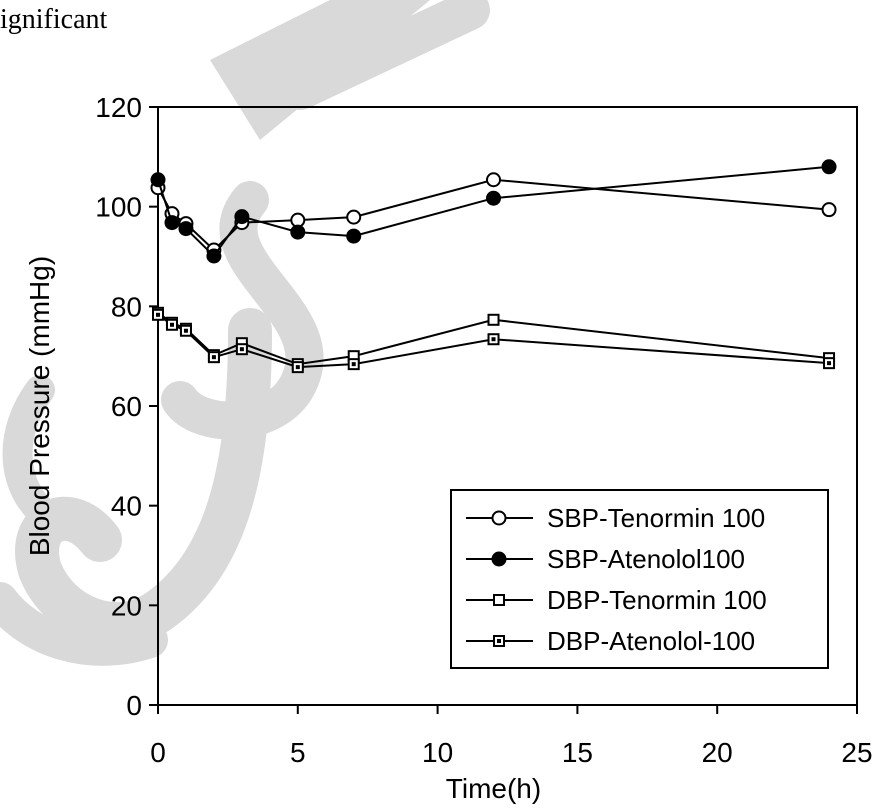 The height and width of the screenshot is (810, 884). I want to click on legend-label: DBP-Tenormin 100, so click(657, 600).